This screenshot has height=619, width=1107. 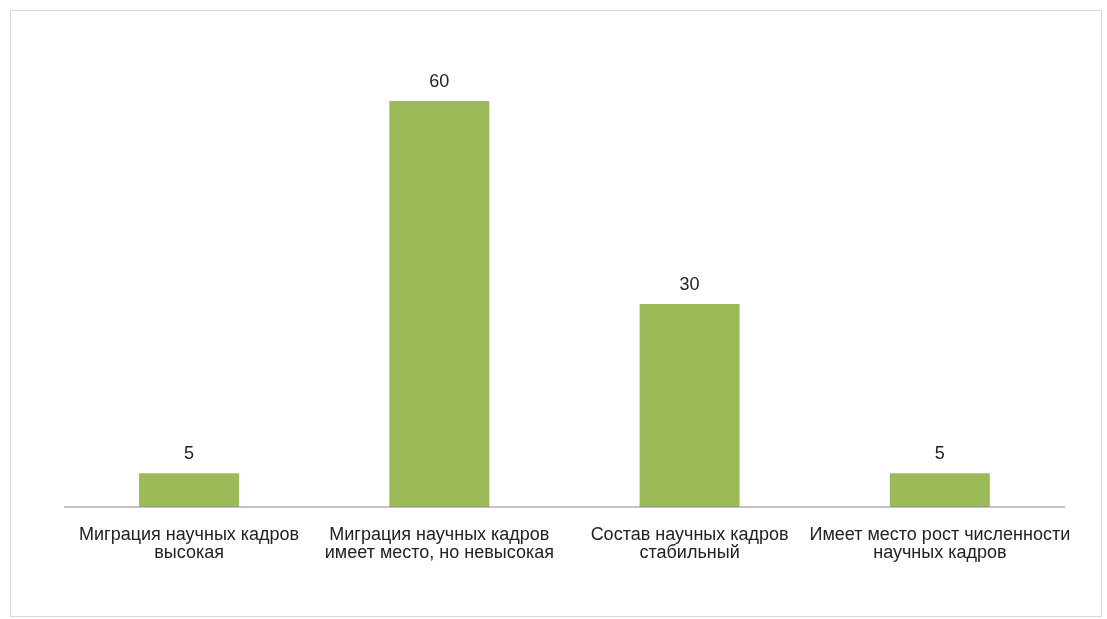 What do you see at coordinates (689, 284) in the screenshot?
I see `data-label: 30` at bounding box center [689, 284].